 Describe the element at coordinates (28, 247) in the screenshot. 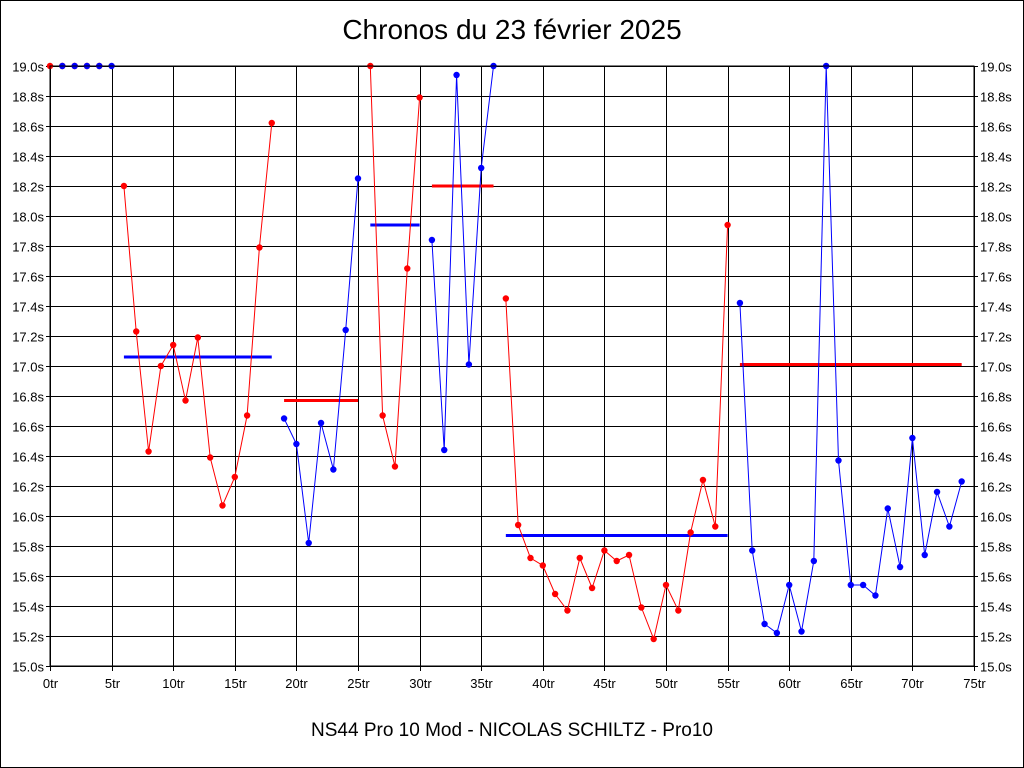

I see `y-tick-label-left: 17.8s` at that location.